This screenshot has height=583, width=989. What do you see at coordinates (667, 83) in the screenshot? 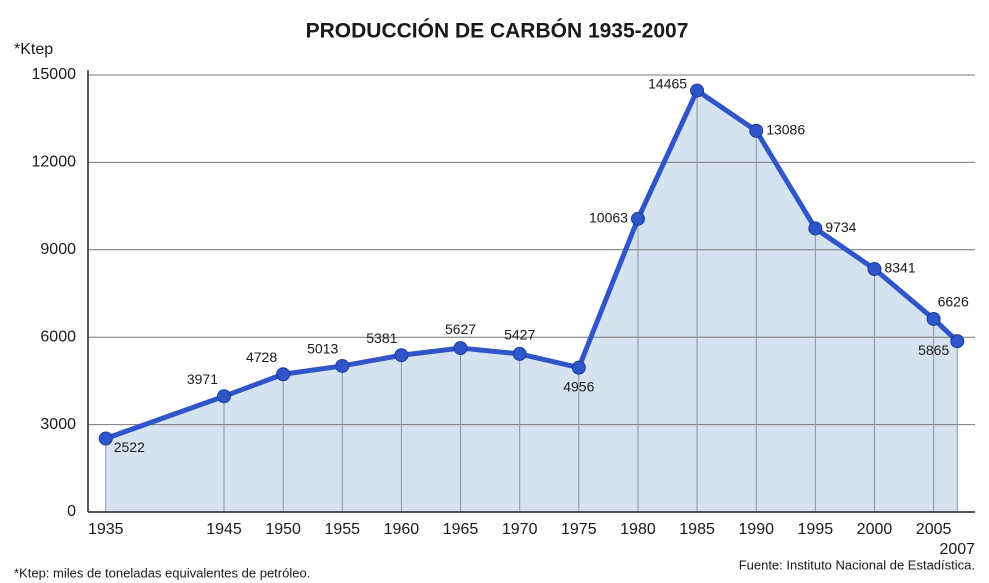
I see `data-label: 14465` at bounding box center [667, 83].